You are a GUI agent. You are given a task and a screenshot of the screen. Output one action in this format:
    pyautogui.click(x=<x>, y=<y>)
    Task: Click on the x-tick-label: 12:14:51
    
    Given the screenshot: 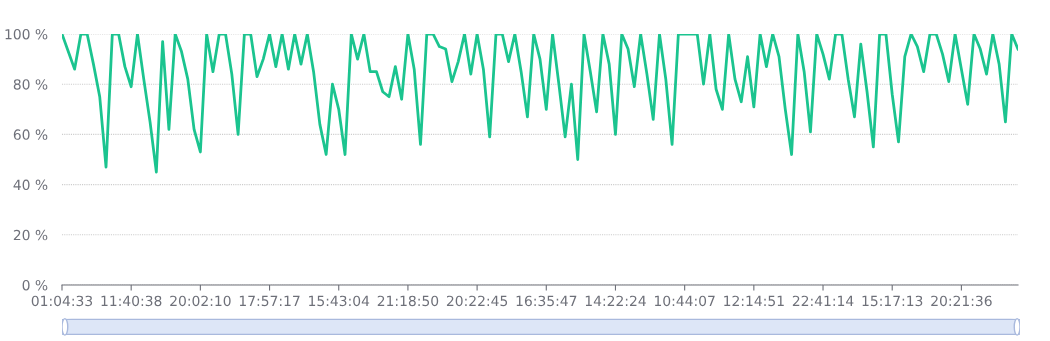 What is the action you would take?
    pyautogui.click(x=754, y=301)
    